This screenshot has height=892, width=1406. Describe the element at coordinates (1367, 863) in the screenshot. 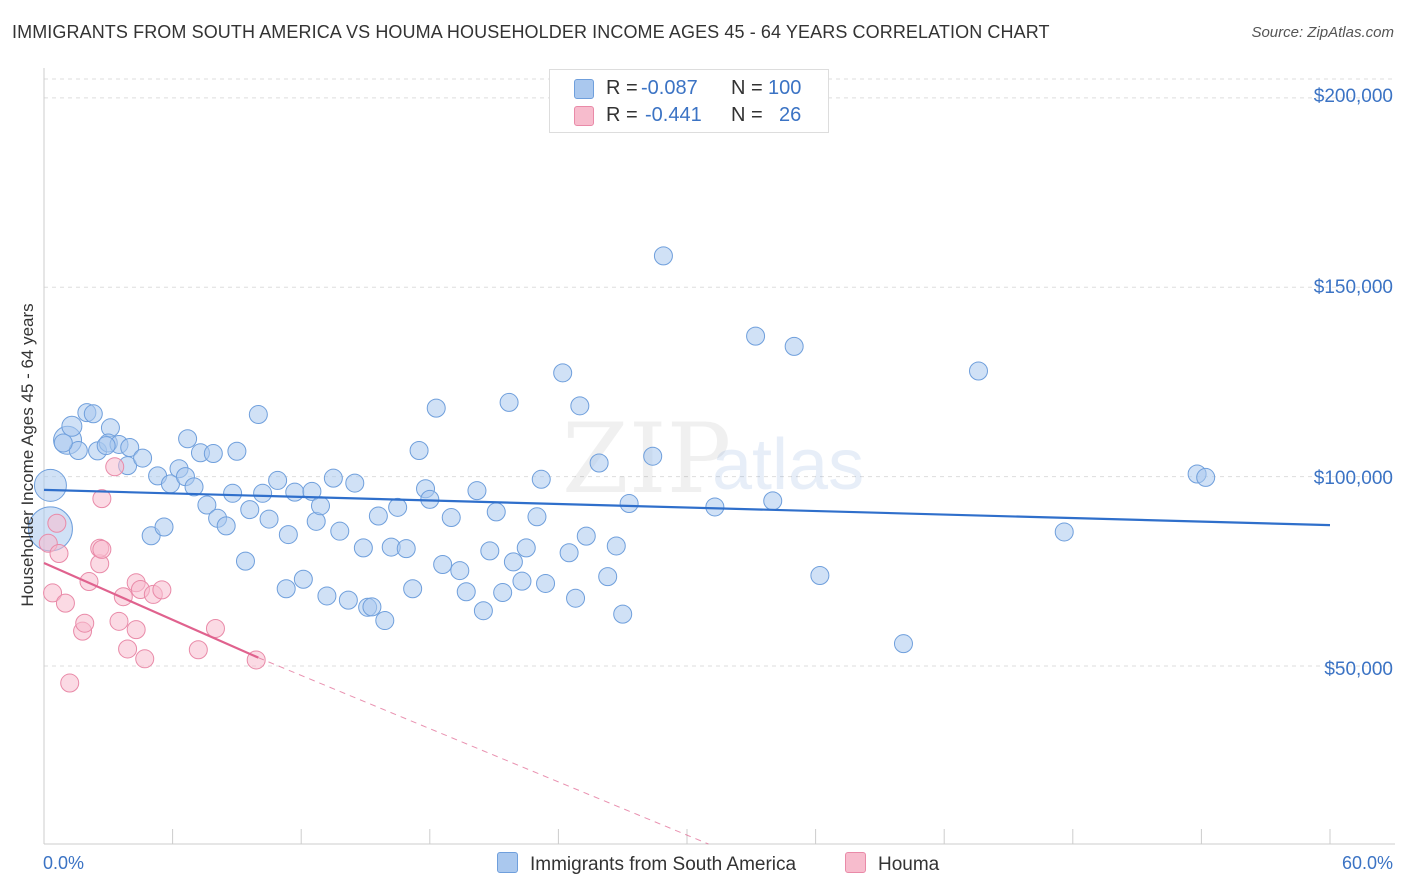

I see `x-tick-label-max: 60.0%` at that location.